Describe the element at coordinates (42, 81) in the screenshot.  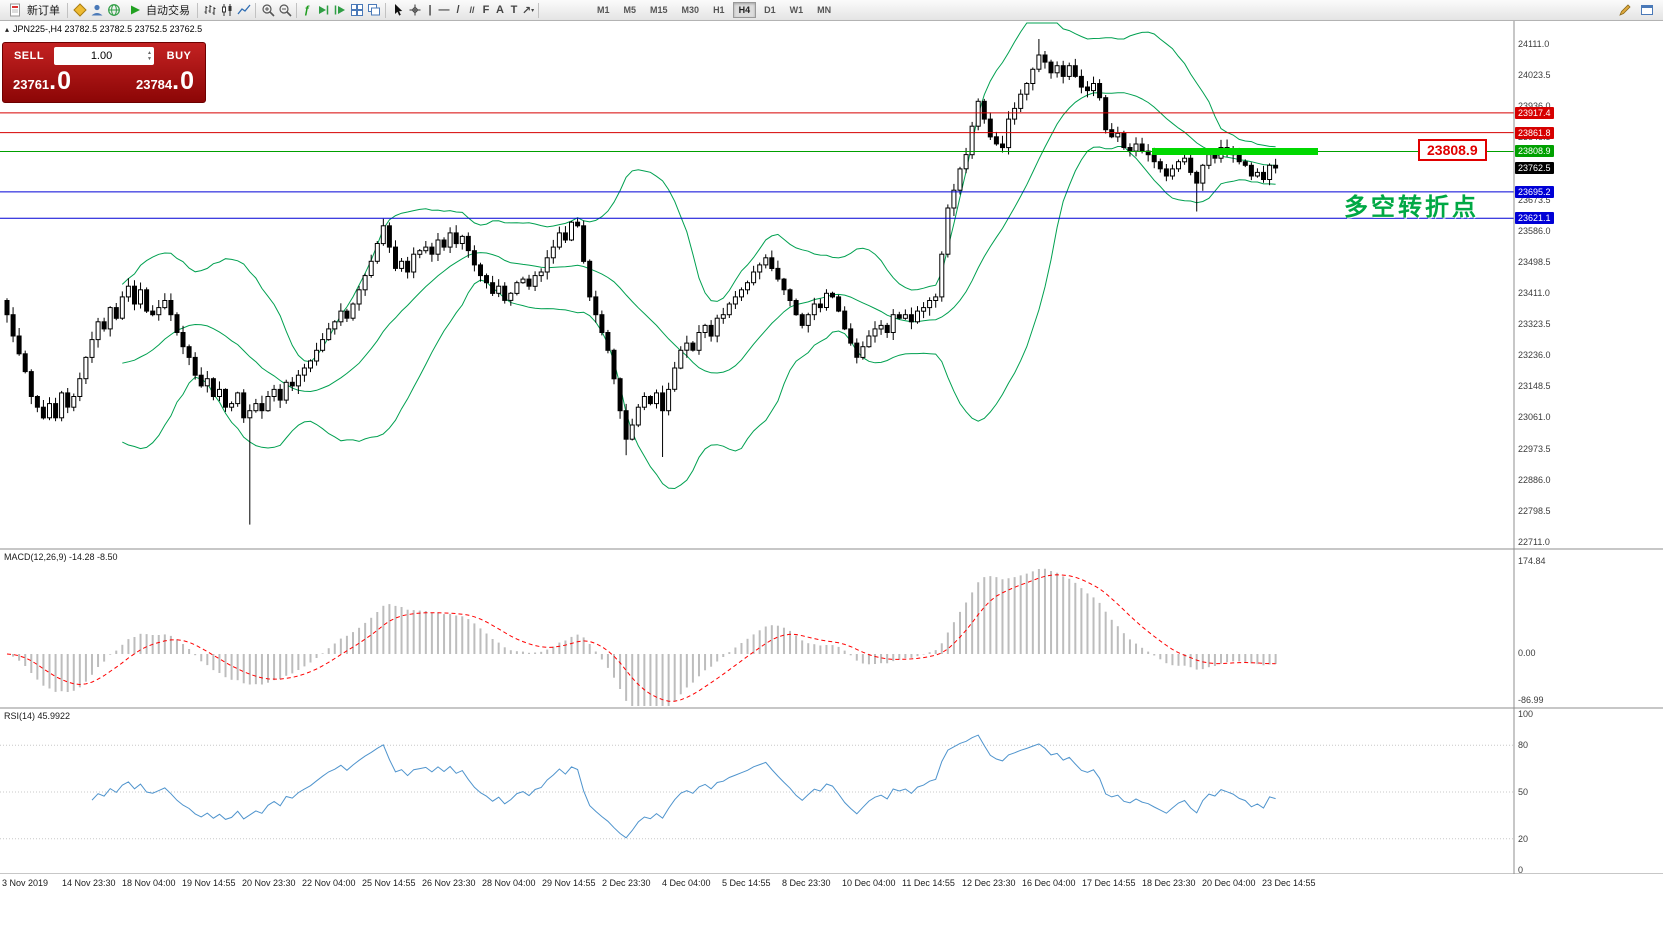
I see `sell-button: 23761 .0` at that location.